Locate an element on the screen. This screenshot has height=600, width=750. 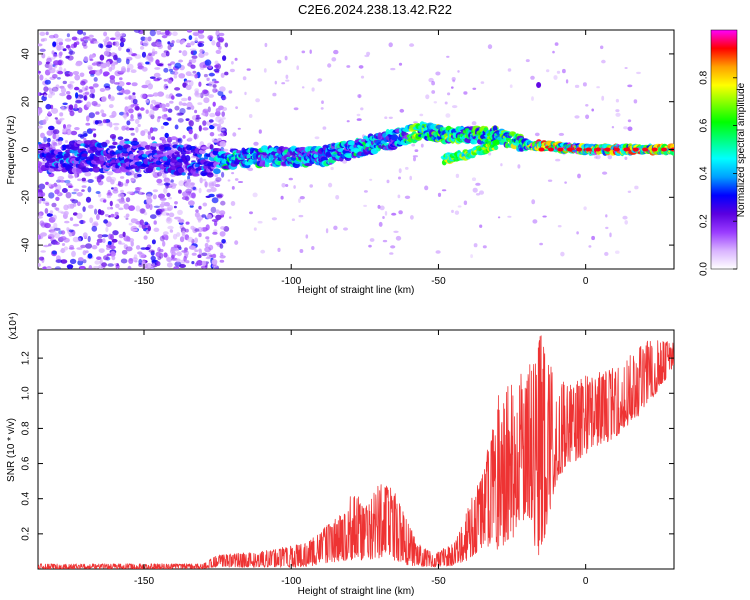
spectrogram-y-axis-label: Frequency (Hz) is located at coordinates (11, 150).